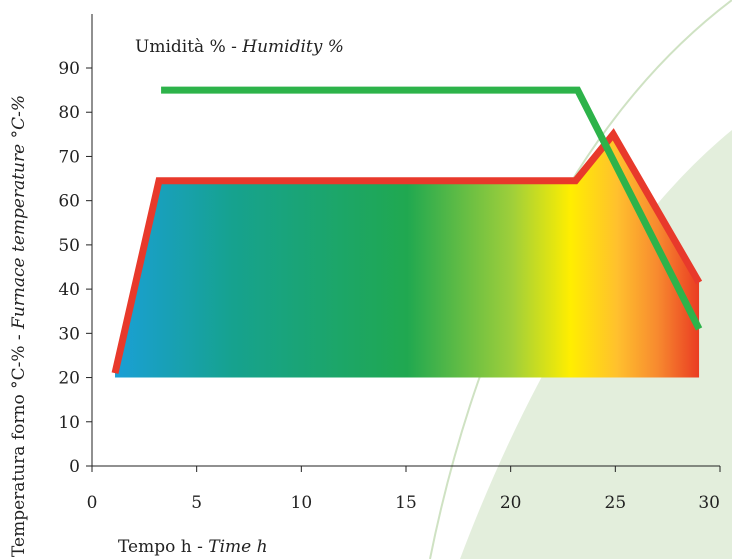 The height and width of the screenshot is (559, 732). Describe the element at coordinates (69, 69) in the screenshot. I see `y-tick-label: 90` at that location.